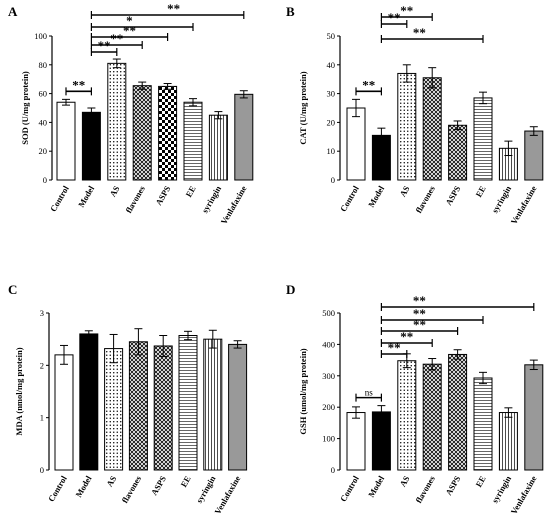 This screenshot has height=527, width=550. I want to click on y-axis-label: SOD (U/mg protein), so click(25, 108).